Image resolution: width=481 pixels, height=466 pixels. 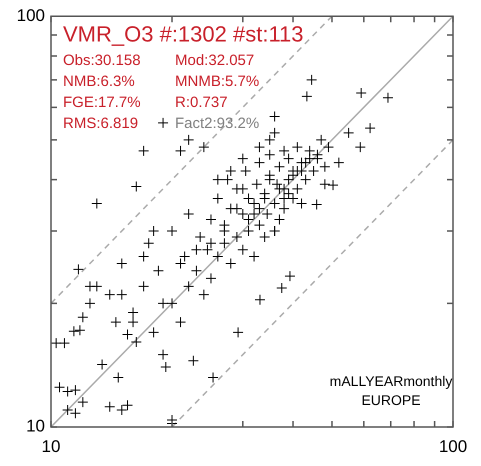 What do you see at coordinates (102, 102) in the screenshot?
I see `annotation: FGE:17.7%` at bounding box center [102, 102].